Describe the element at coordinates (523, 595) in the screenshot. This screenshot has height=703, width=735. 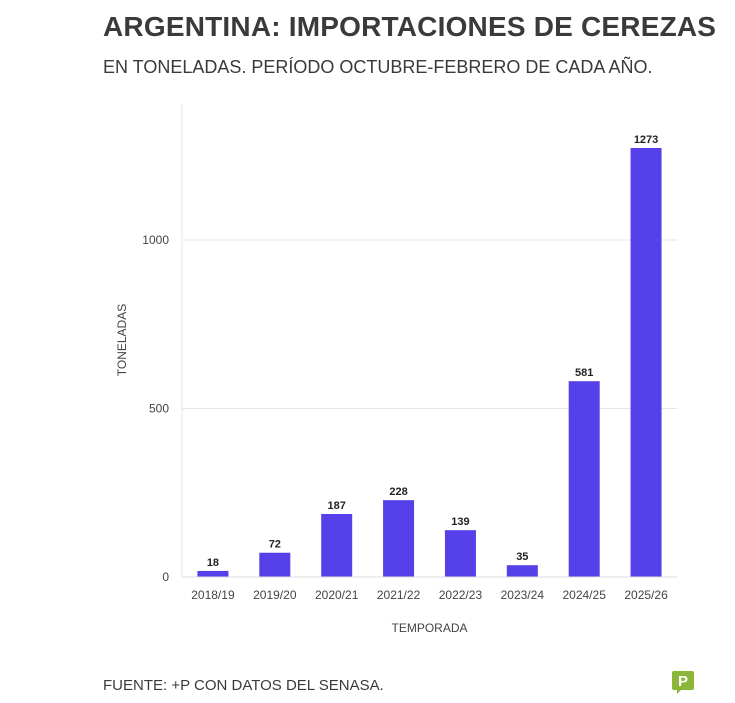
I see `x-tick-label: 2023/24` at that location.